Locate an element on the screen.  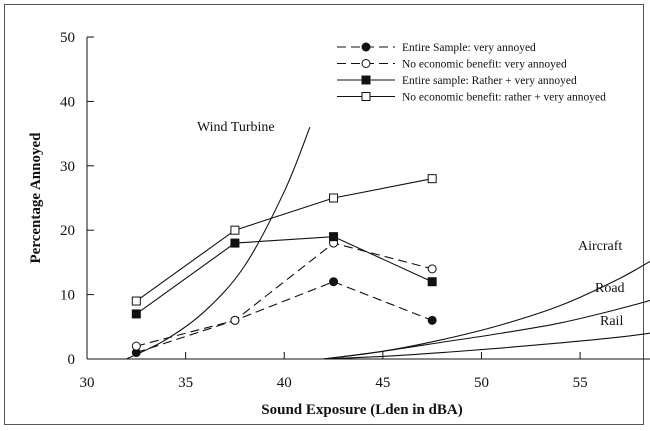
x-axis-title: Sound Exposure (Lden in dBA) is located at coordinates (361, 410).